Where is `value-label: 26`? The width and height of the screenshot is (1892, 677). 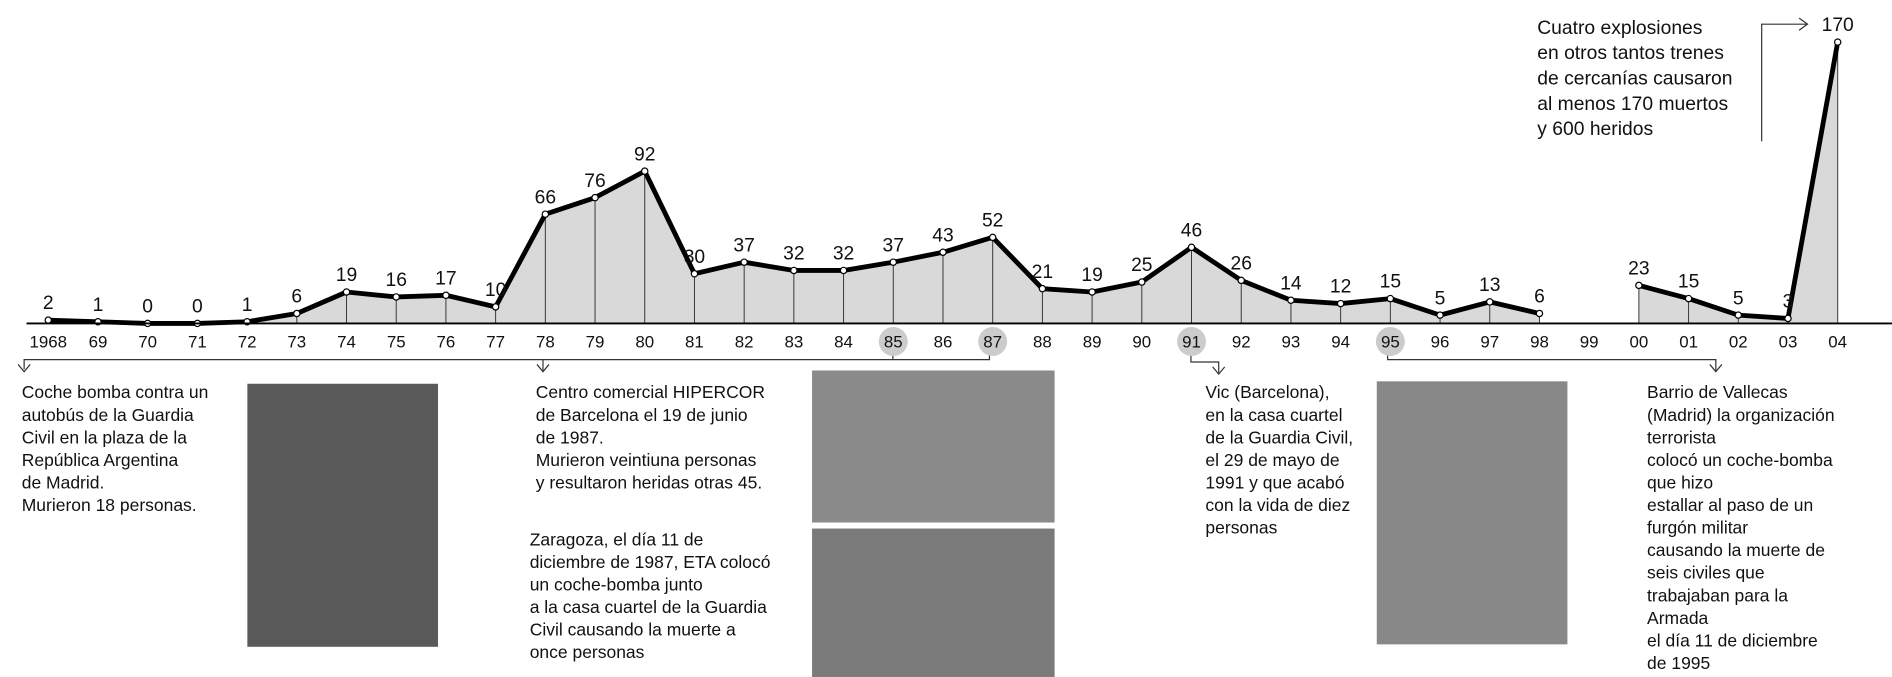 value-label: 26 is located at coordinates (1240, 264).